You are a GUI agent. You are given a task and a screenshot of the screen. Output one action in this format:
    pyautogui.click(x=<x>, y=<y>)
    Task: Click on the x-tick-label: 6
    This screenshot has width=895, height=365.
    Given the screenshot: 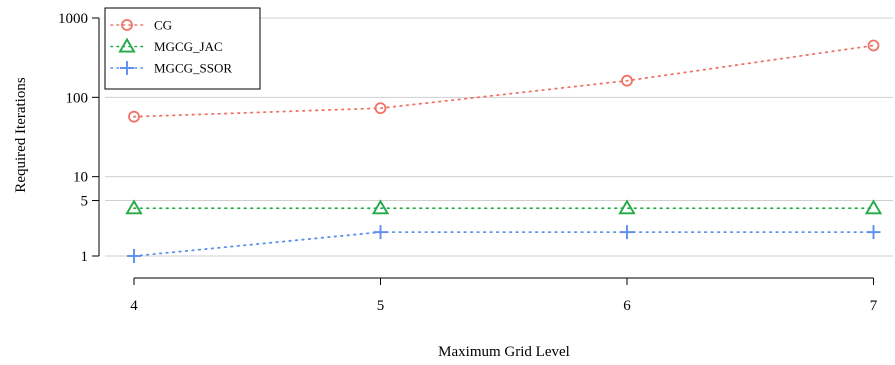 What is the action you would take?
    pyautogui.click(x=627, y=306)
    